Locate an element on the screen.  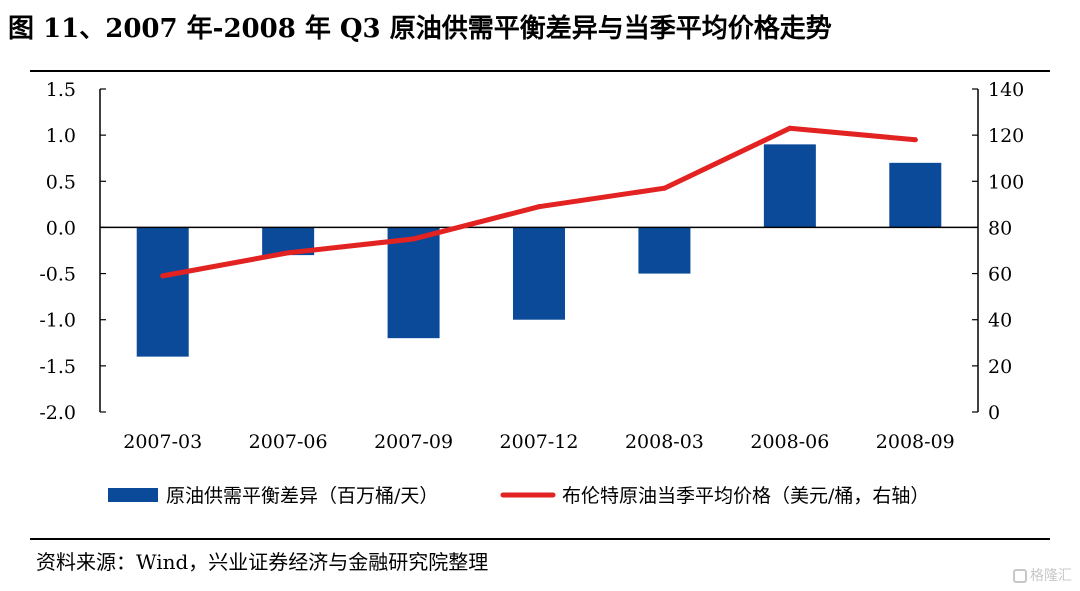
bottom-rule is located at coordinates (540, 539).